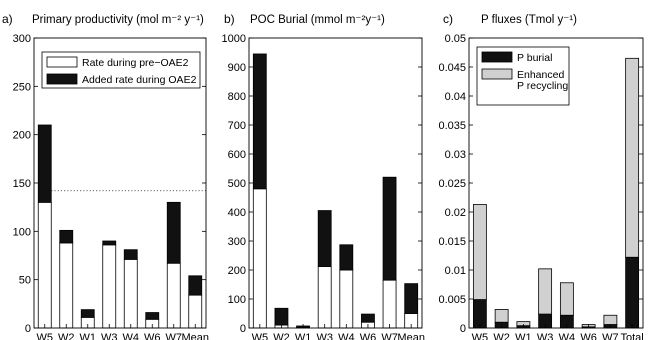 This screenshot has width=650, height=340. What do you see at coordinates (452, 242) in the screenshot?
I see `y-tick-label: 0.015` at bounding box center [452, 242].